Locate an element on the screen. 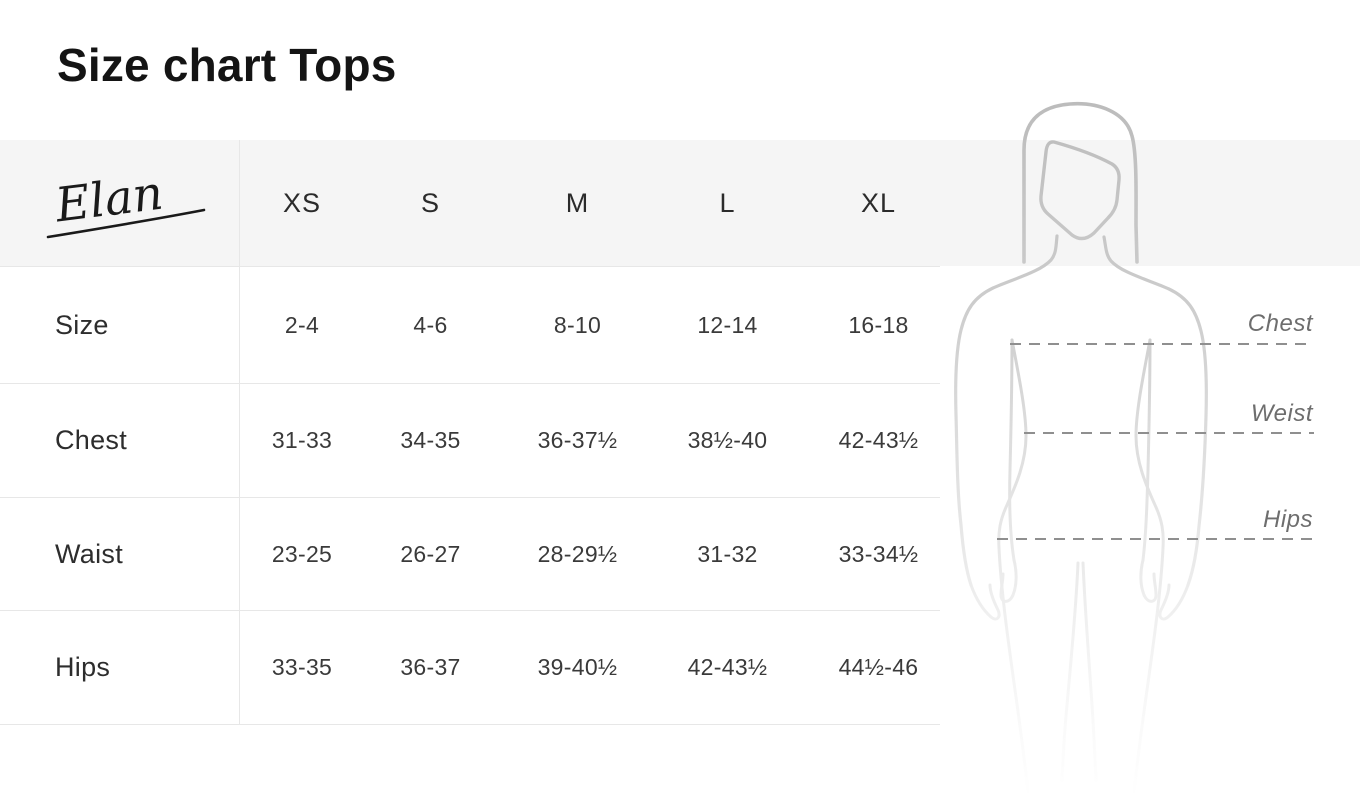 The height and width of the screenshot is (804, 1360). hips-cell: 39-40½ is located at coordinates (577, 667).